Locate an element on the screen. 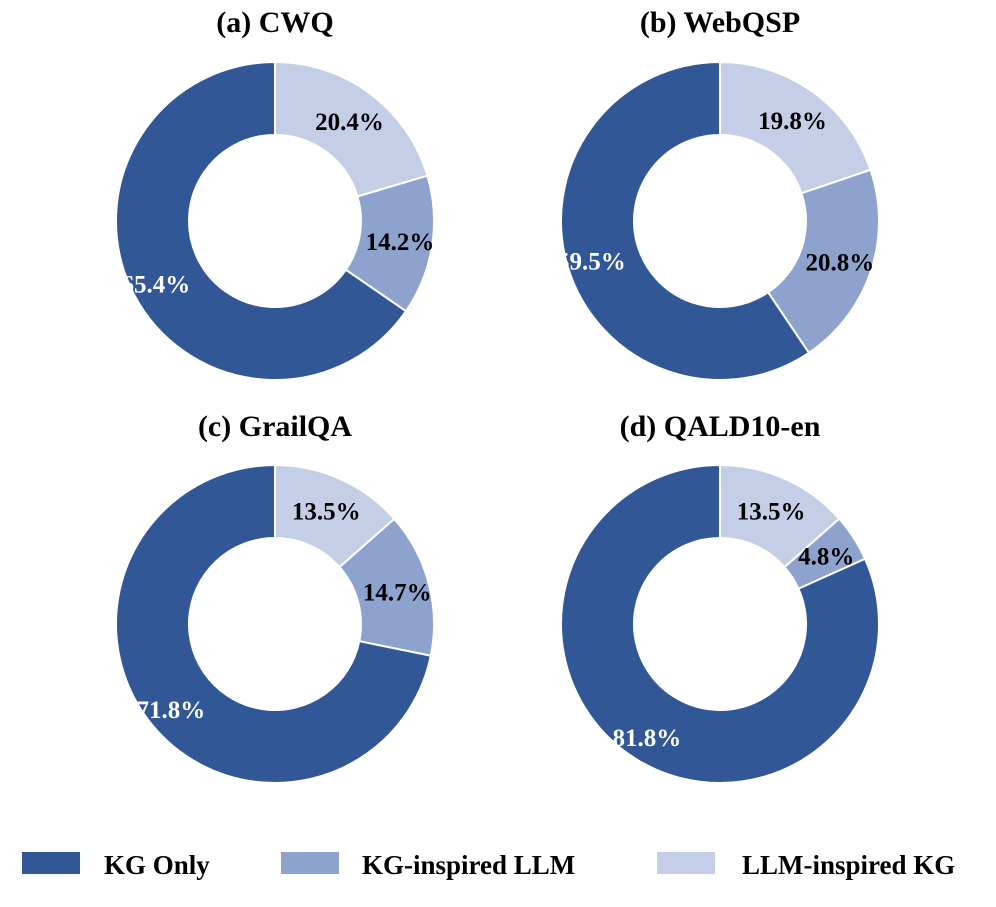  slice-label-llm-inspired-kg: 19.8% is located at coordinates (792, 121).